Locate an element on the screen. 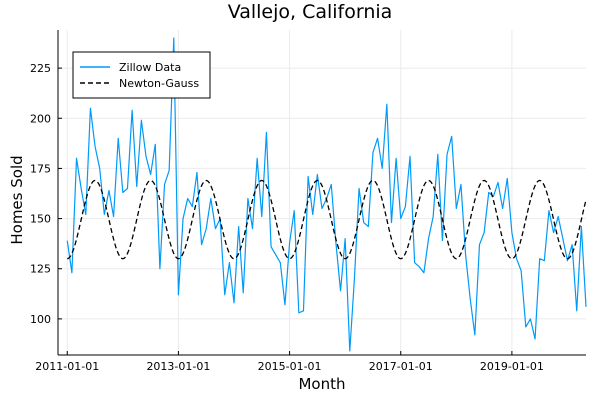  x-tick-label: 2013-01-01 is located at coordinates (178, 366).